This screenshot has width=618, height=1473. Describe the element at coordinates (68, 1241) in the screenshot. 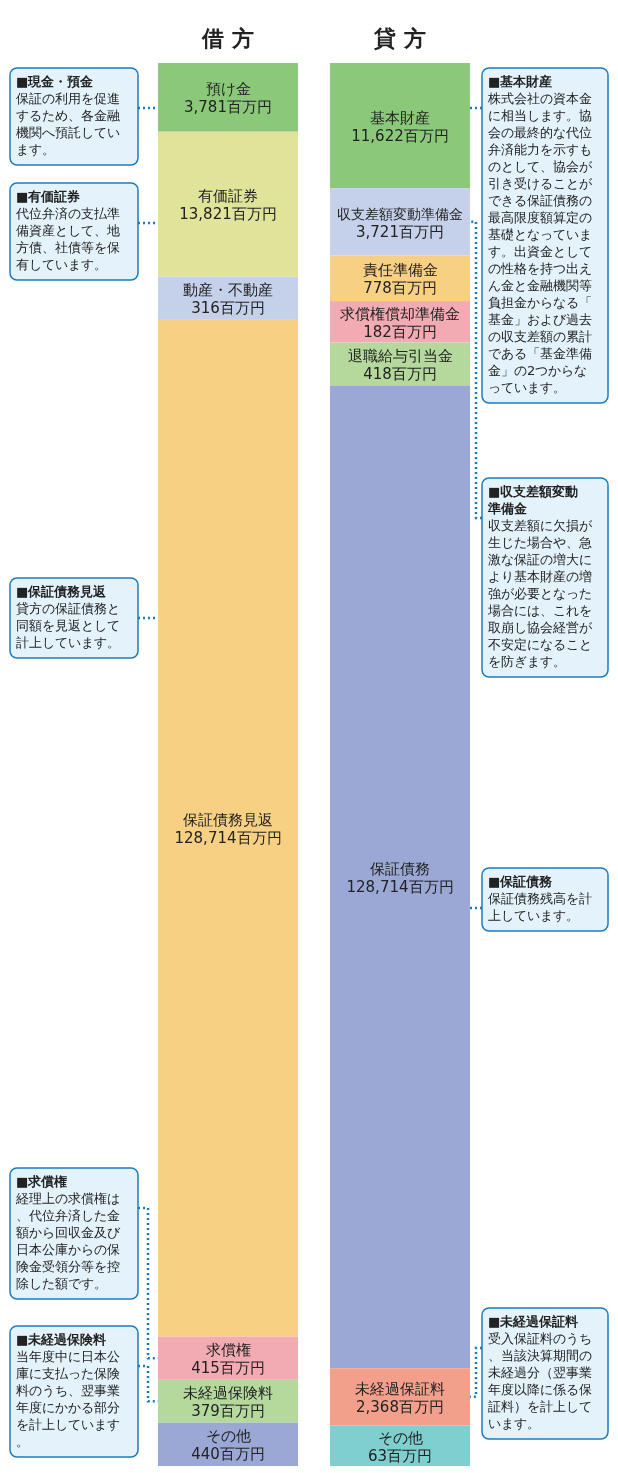

I see `text: 経理上の求償権は、代位弁済した金額から回収金及び日本公庫からの保険金受領分等を控除した額です。` at that location.